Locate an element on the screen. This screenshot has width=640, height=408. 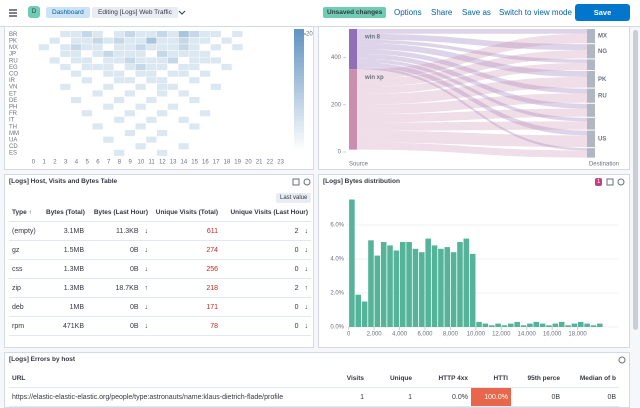
x-tick-label: 14,000 is located at coordinates (527, 335).